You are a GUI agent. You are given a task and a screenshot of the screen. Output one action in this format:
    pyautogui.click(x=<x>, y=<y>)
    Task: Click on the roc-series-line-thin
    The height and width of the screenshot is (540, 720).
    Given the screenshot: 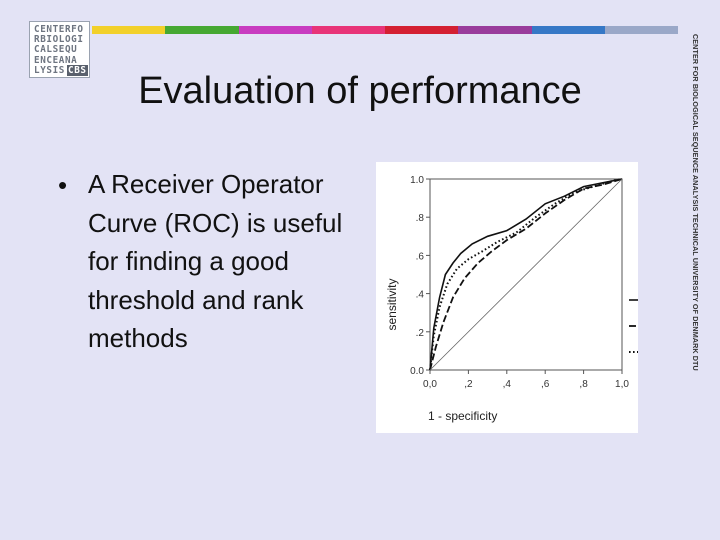 What is the action you would take?
    pyautogui.click(x=526, y=274)
    